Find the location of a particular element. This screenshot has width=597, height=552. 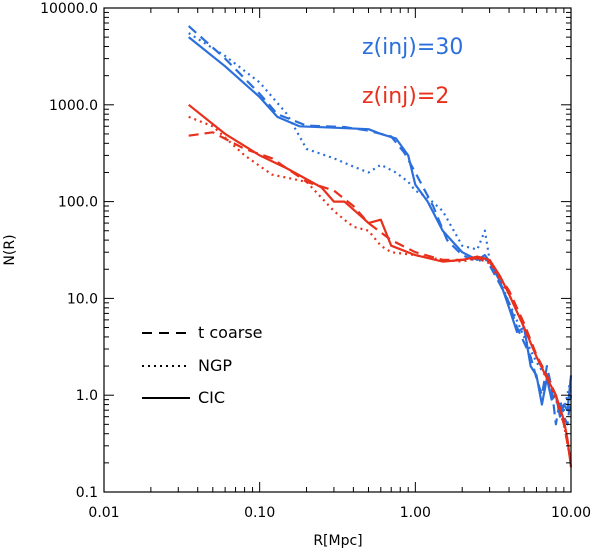

x-axis-label: R[Mpc] is located at coordinates (337, 541).